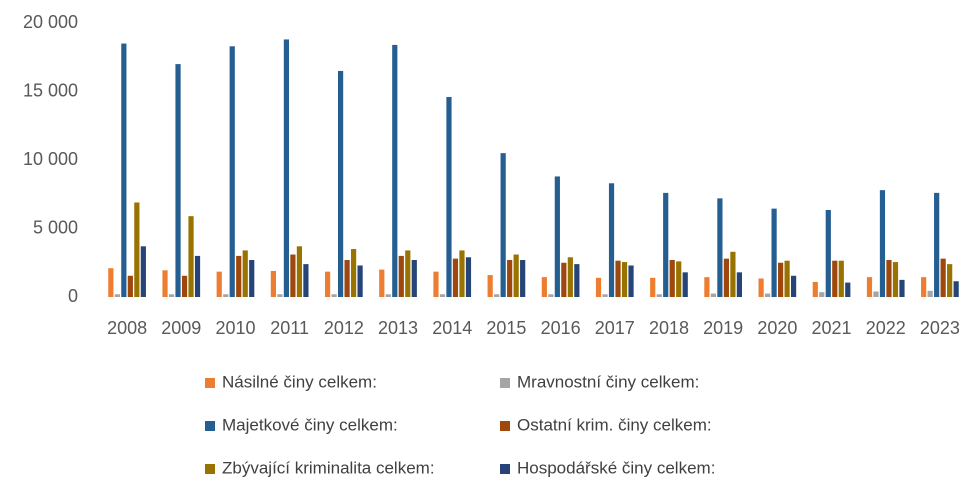 The width and height of the screenshot is (965, 484). Describe the element at coordinates (561, 328) in the screenshot. I see `x-tick-label: 2016` at that location.